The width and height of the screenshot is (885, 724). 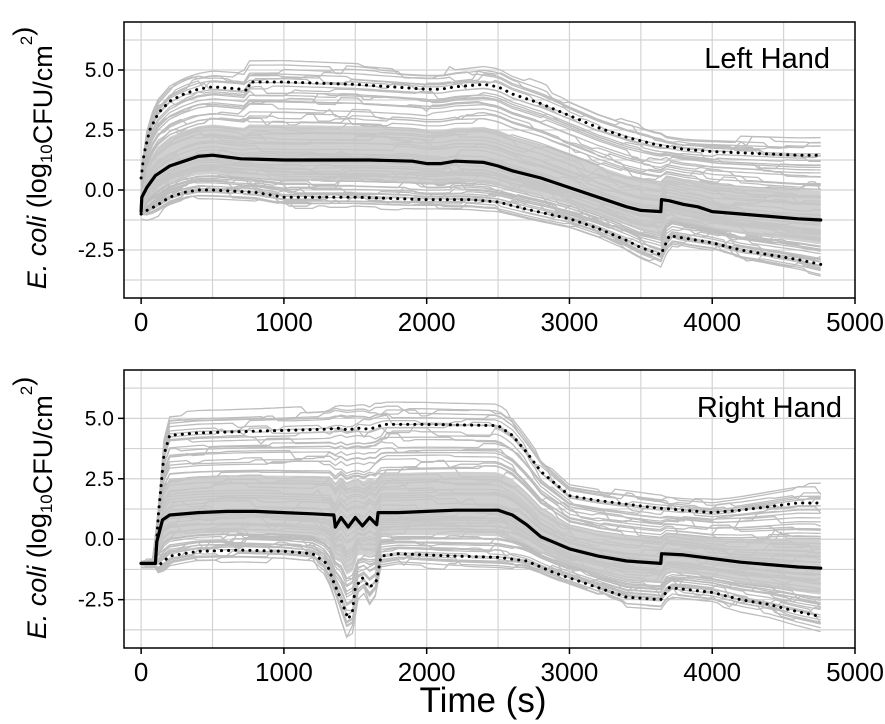 I want to click on upper-bound-line, so click(x=481, y=130).